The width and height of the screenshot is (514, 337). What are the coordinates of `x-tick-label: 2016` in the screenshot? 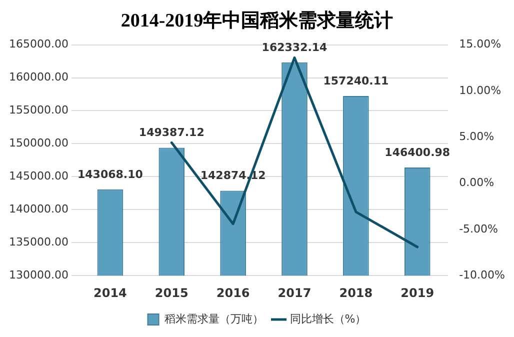 It's located at (233, 293).